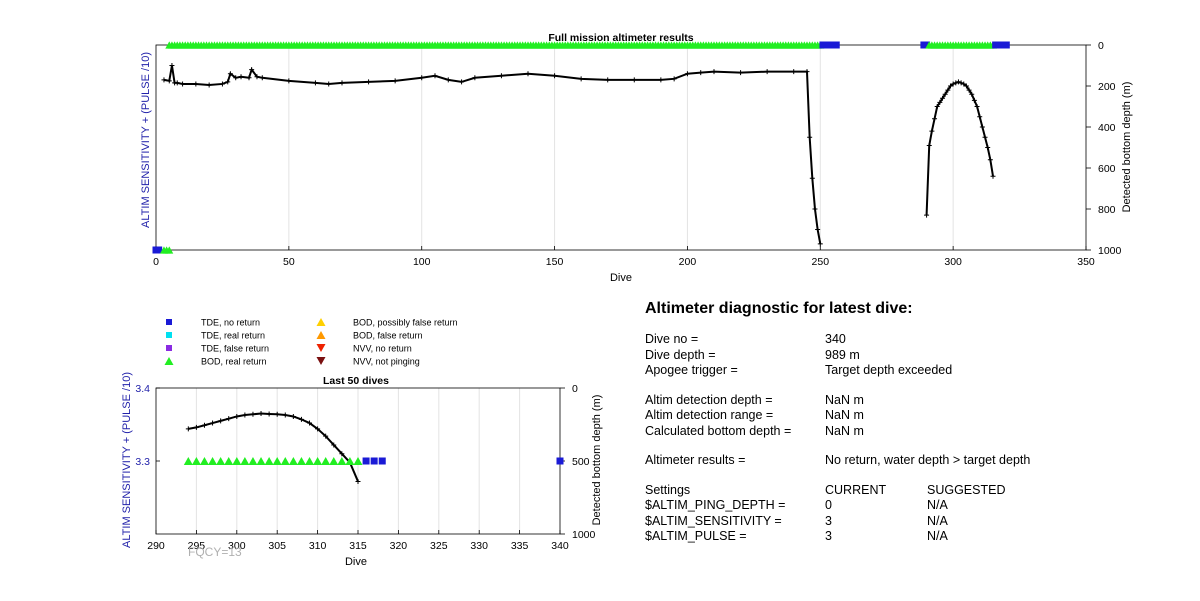 Image resolution: width=1200 pixels, height=601 pixels. Describe the element at coordinates (197, 546) in the screenshot. I see `x-tick-label: 295` at that location.